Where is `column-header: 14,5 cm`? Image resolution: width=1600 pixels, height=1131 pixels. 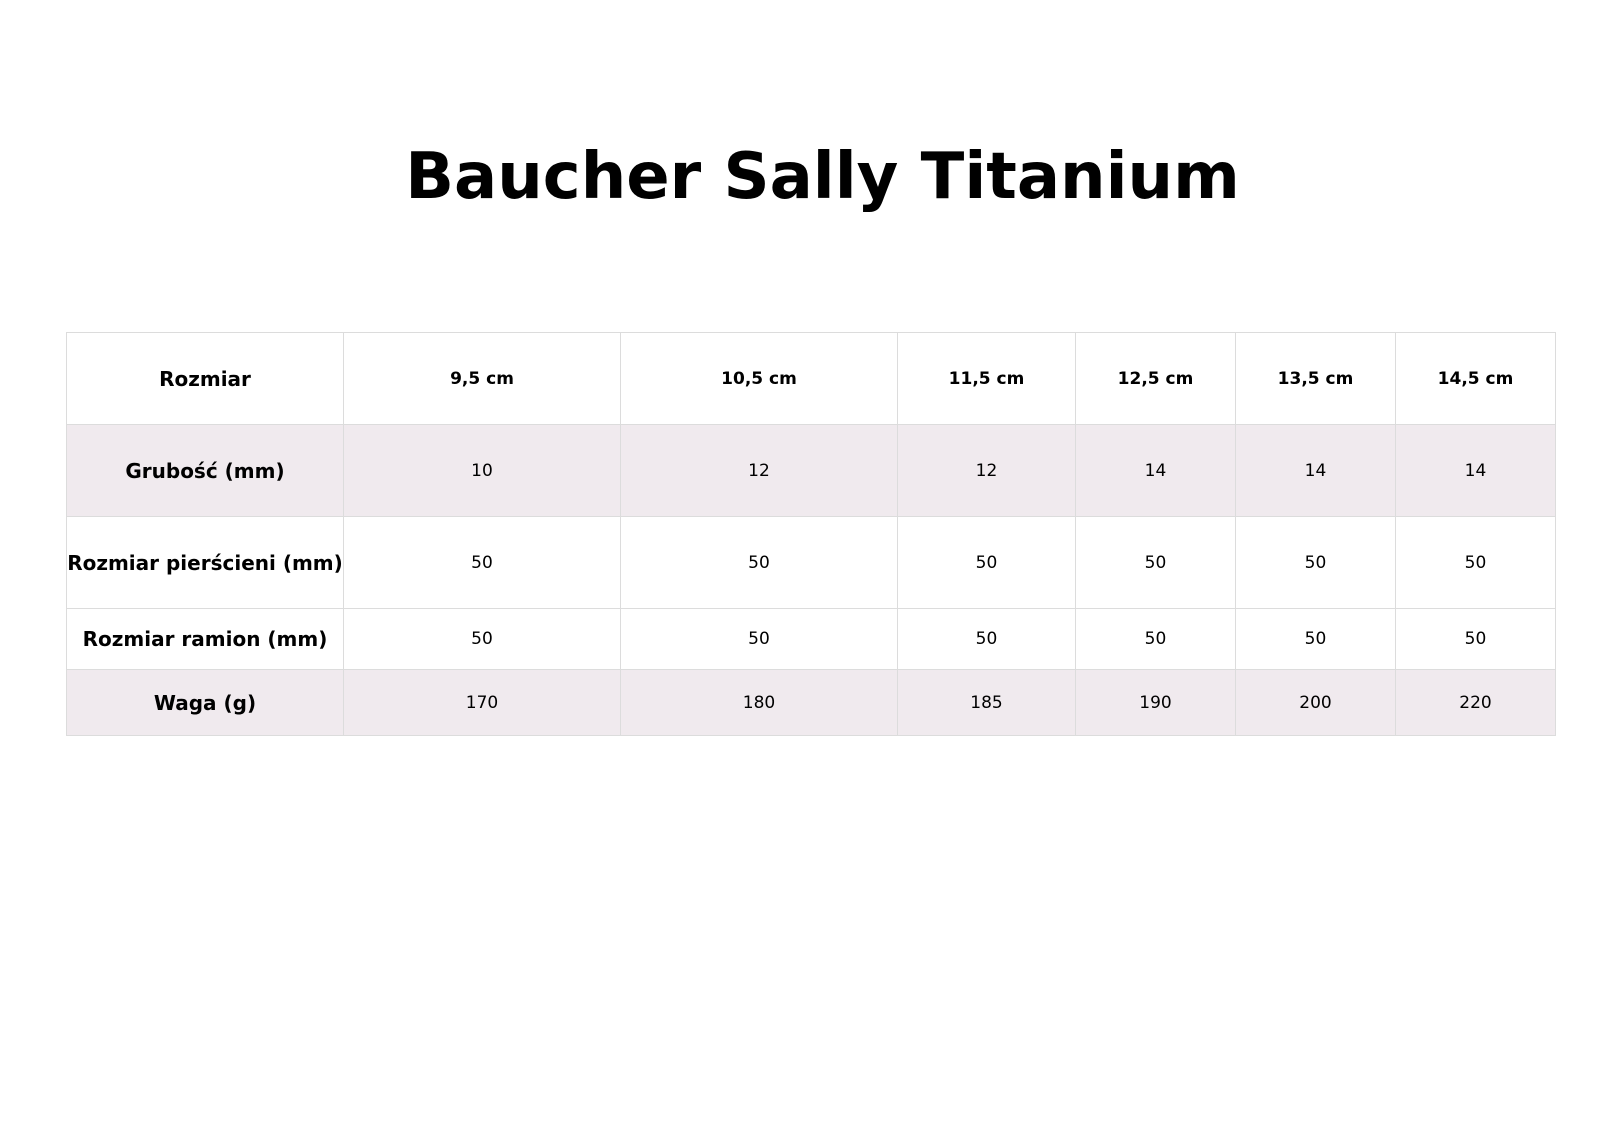
column-header: 14,5 cm is located at coordinates (1475, 378).